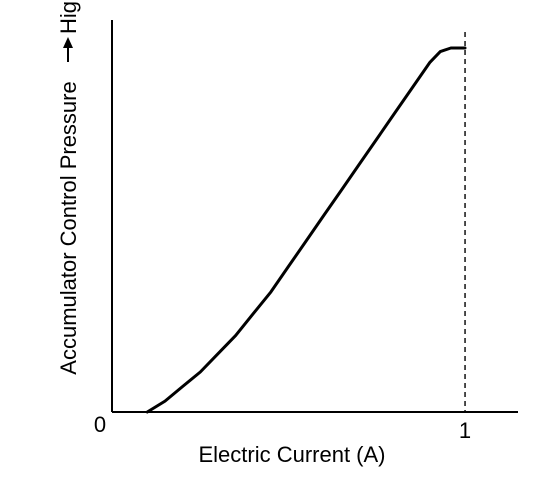 The height and width of the screenshot is (480, 544). I want to click on high-arrow-icon, so click(68, 42).